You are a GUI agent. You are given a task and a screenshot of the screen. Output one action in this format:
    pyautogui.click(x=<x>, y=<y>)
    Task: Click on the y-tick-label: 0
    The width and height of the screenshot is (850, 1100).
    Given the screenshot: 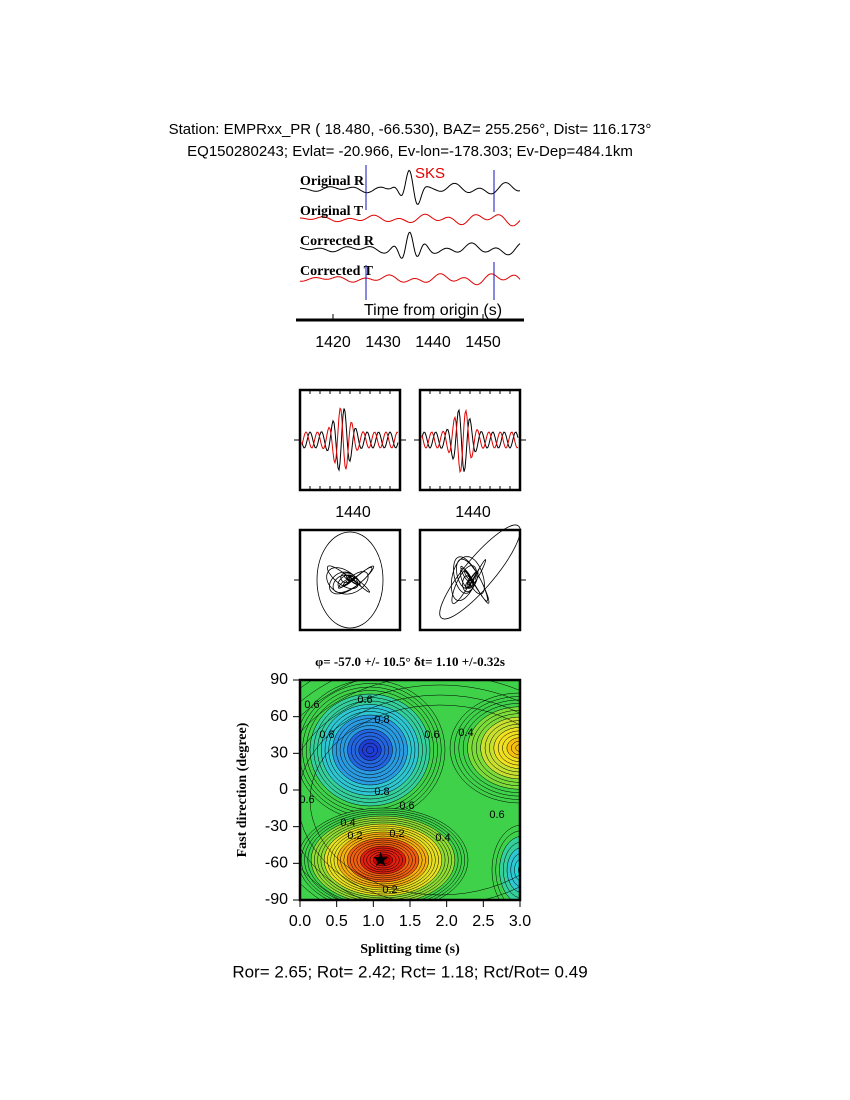 What is the action you would take?
    pyautogui.click(x=283, y=789)
    